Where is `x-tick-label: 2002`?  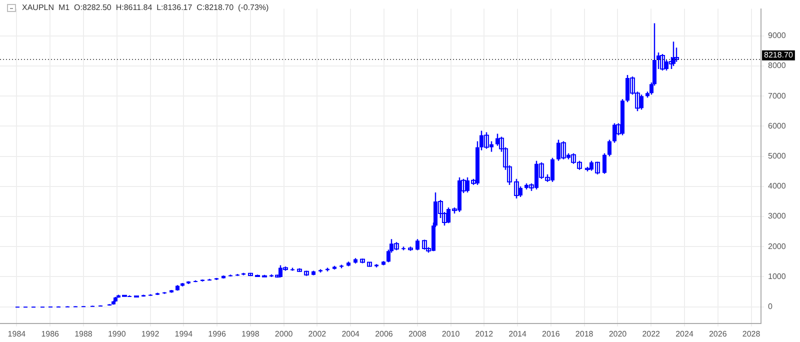 x-tick-label: 2002 is located at coordinates (317, 333).